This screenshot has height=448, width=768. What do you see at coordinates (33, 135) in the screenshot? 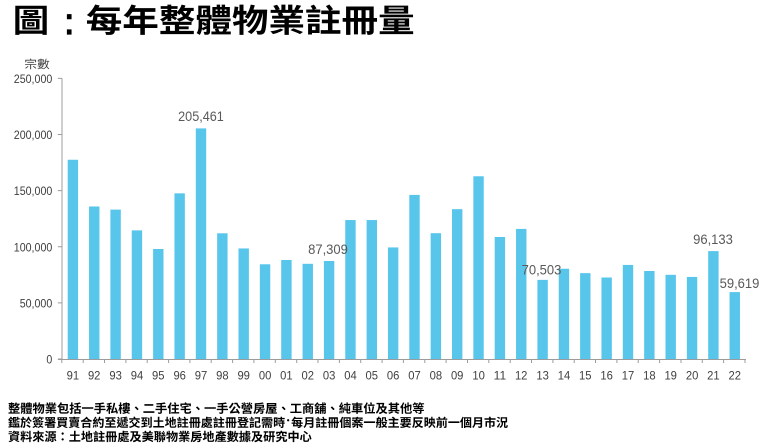
I see `svg-text: 200,000` at bounding box center [33, 135].